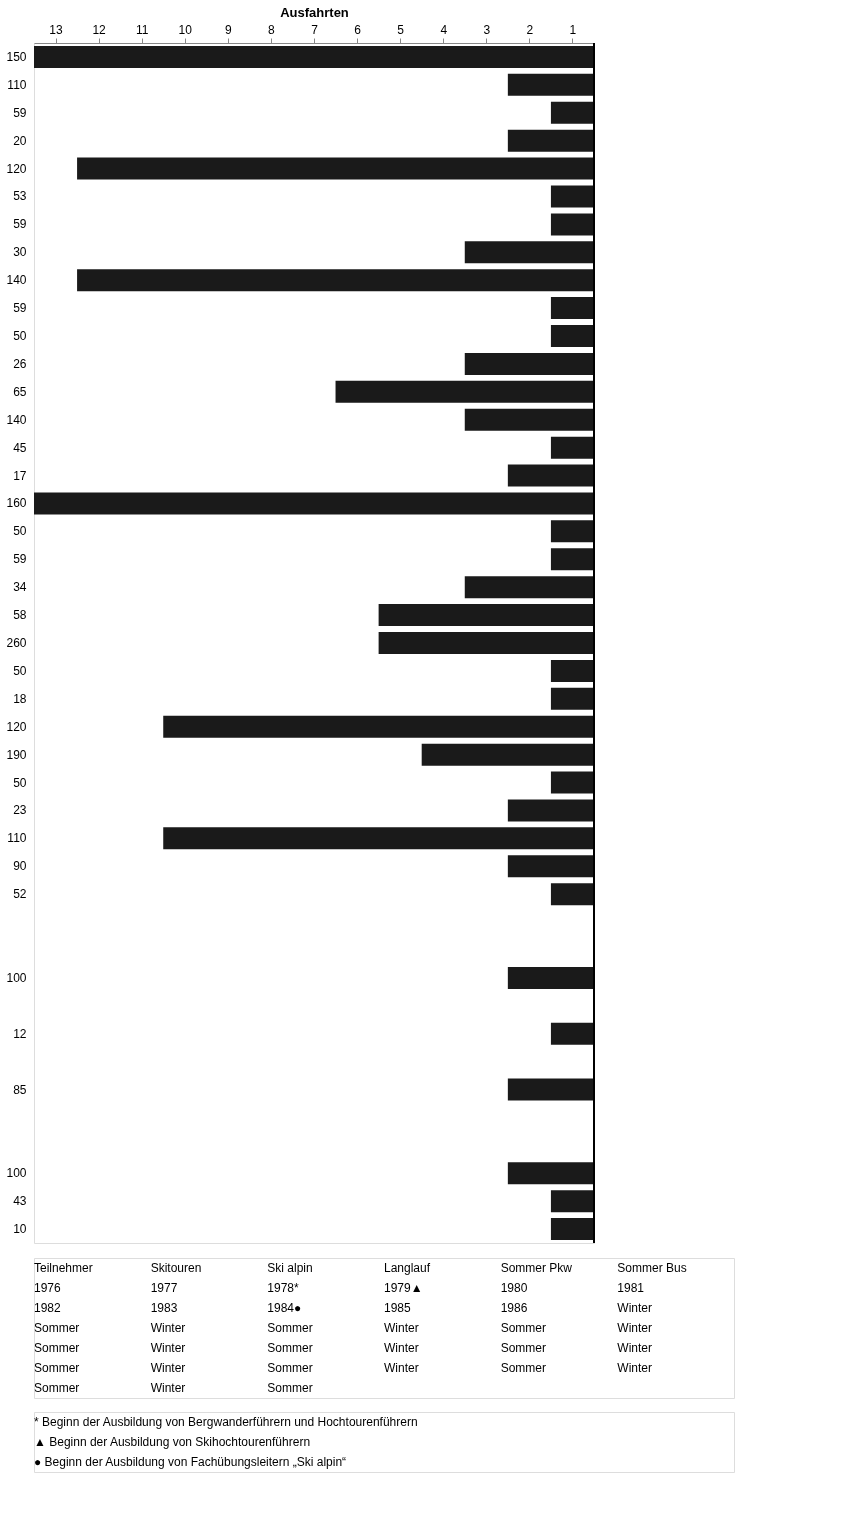  What do you see at coordinates (226, 1422) in the screenshot?
I see `text: * Beginn der Ausbildung von Bergwanderführern und Hochtourenführern` at bounding box center [226, 1422].